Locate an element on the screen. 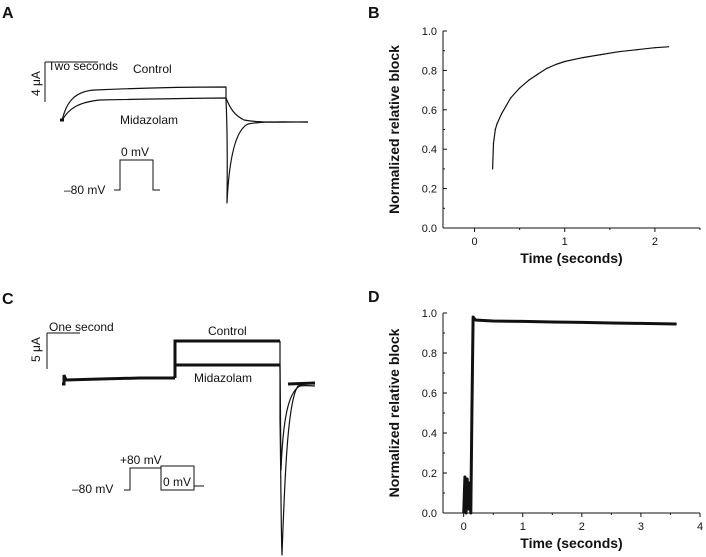 The height and width of the screenshot is (557, 706). control-label-c: Control is located at coordinates (227, 331).